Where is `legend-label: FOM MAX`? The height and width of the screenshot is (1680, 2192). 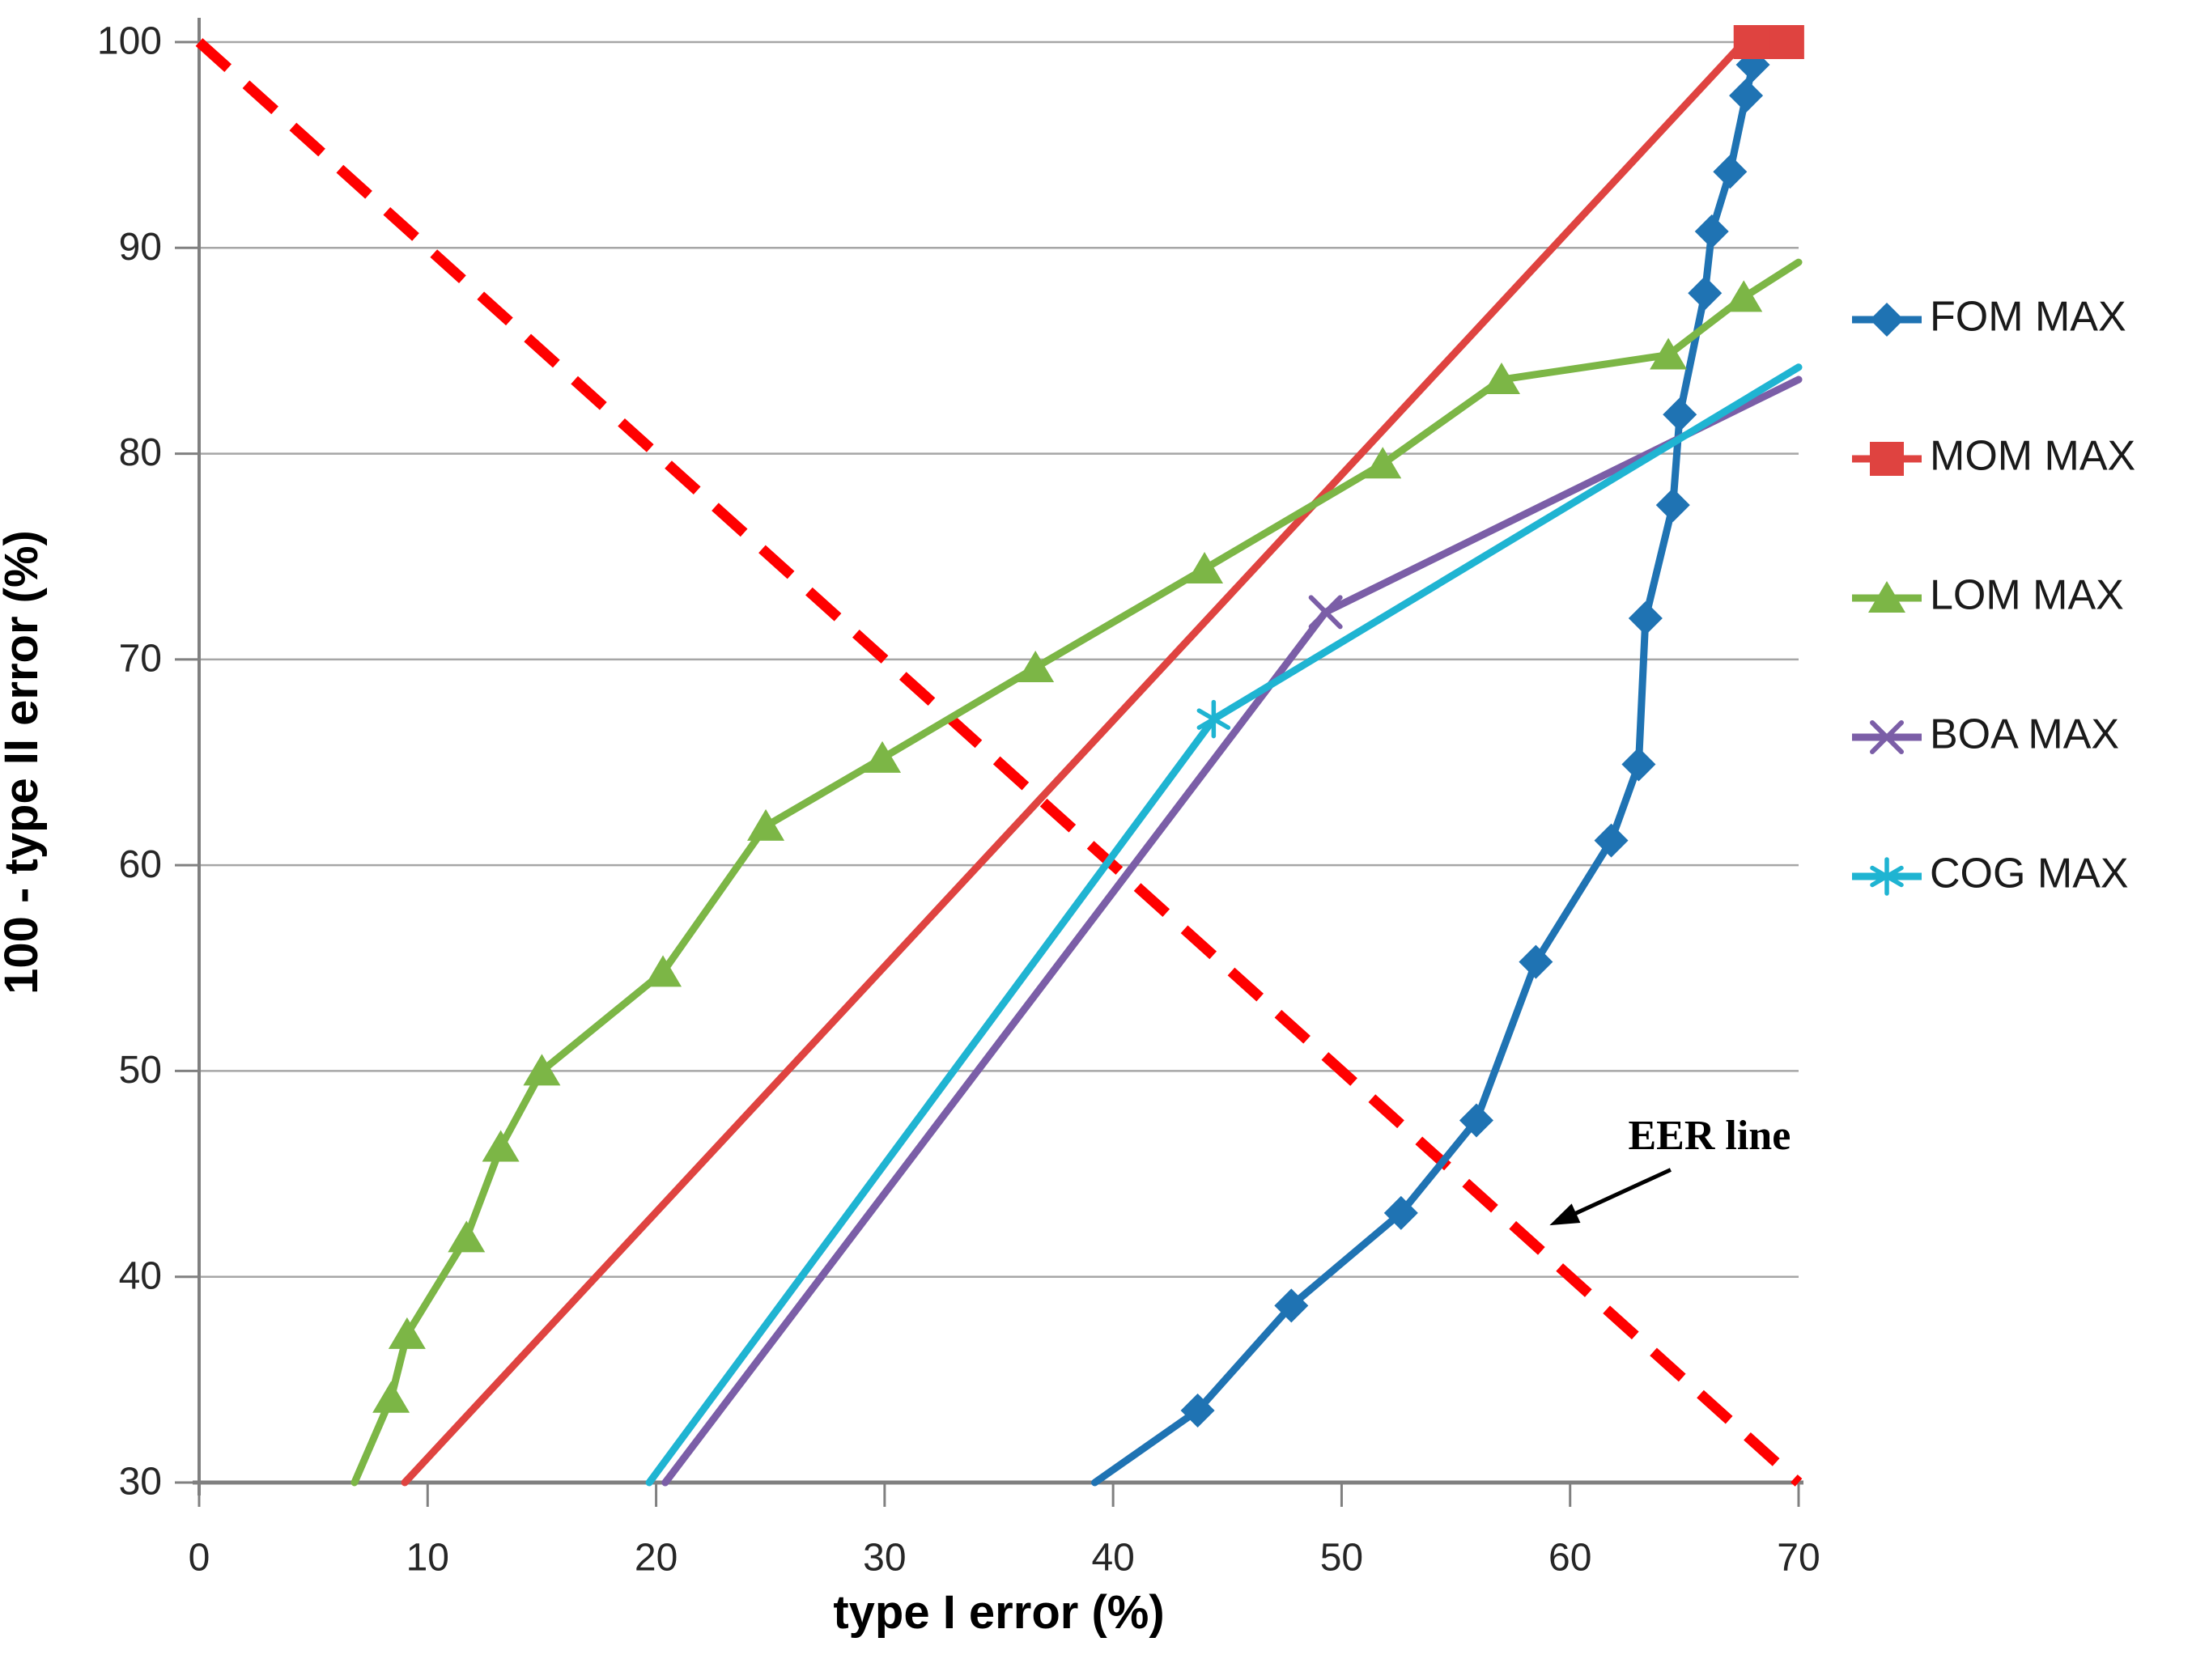
legend-label: FOM MAX is located at coordinates (2028, 317).